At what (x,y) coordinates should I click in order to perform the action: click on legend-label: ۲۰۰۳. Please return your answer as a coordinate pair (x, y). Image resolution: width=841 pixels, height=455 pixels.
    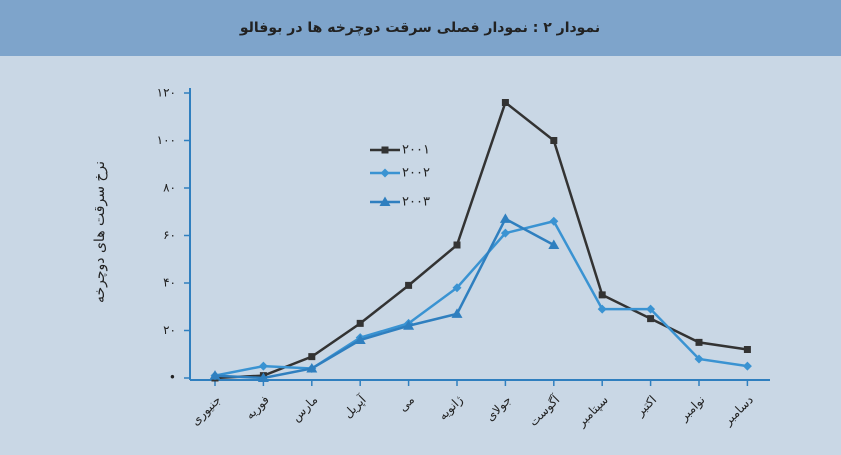
    Looking at the image, I should click on (416, 202).